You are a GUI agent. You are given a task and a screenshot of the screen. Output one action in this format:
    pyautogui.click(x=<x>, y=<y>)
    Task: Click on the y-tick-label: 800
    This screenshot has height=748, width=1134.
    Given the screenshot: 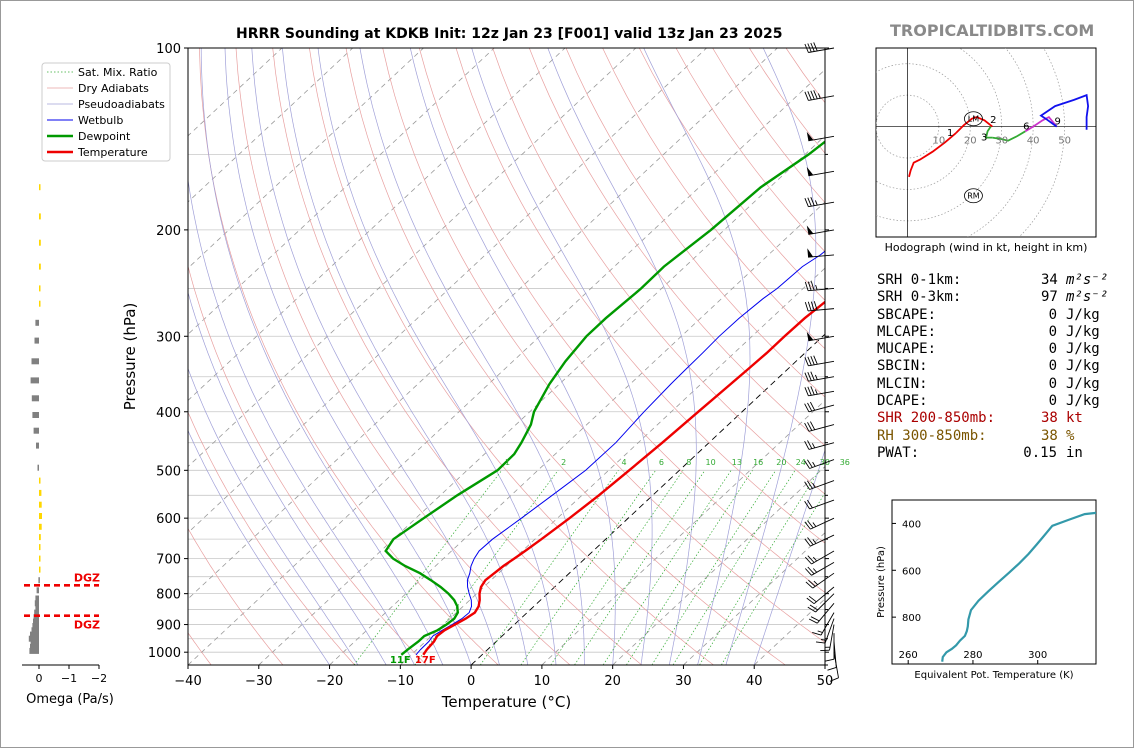 What is the action you would take?
    pyautogui.click(x=168, y=595)
    